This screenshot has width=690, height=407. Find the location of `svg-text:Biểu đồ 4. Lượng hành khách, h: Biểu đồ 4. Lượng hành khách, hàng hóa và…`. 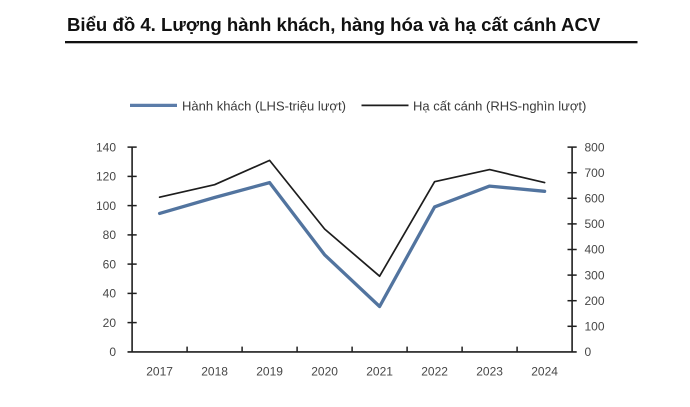

svg-text:Biểu đồ 4. Lượng hành khách, h: Biểu đồ 4. Lượng hành khách, hàng hóa và… is located at coordinates (334, 24).